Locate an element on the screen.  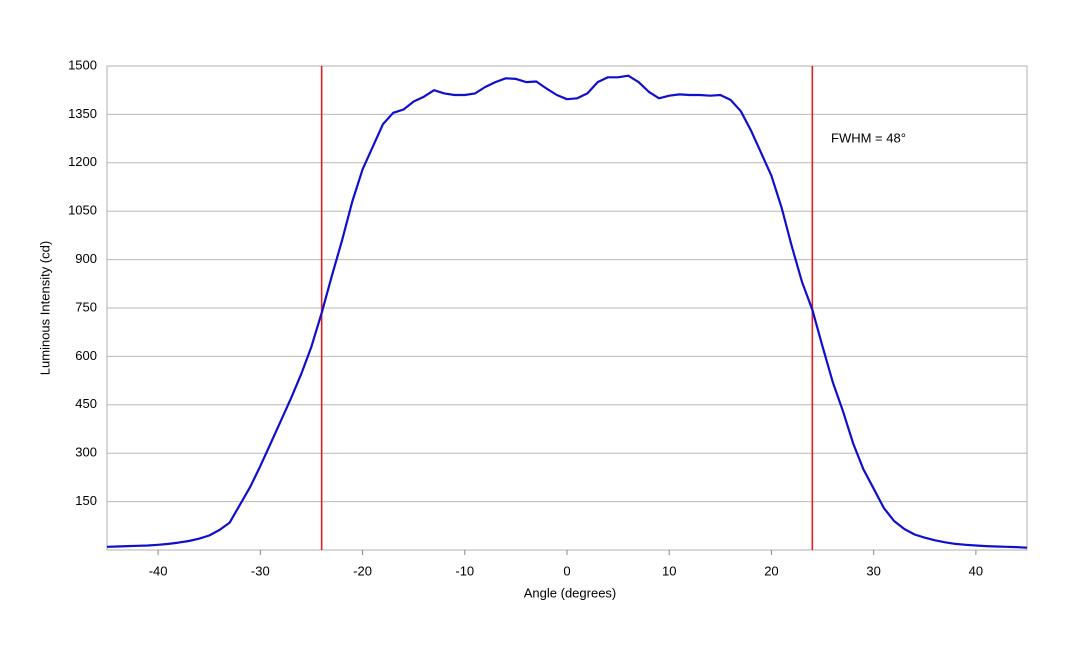
y-tick-label: 750 is located at coordinates (86, 306).